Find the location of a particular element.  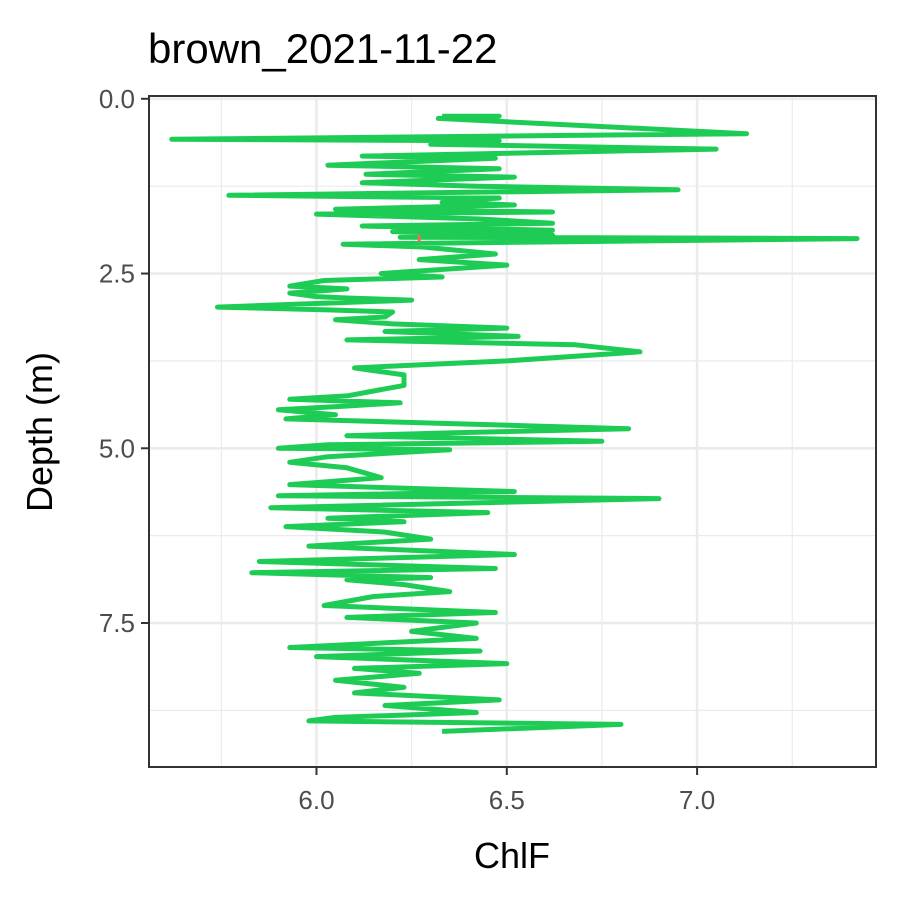

y-tick-label: 7.5 is located at coordinates (117, 623).